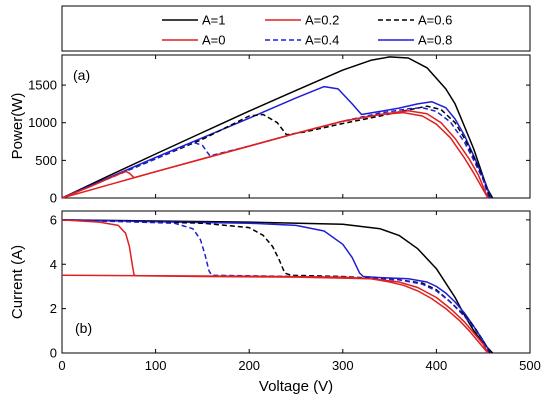 This screenshot has height=402, width=550. I want to click on legend-label-a-1: A=1, so click(214, 20).